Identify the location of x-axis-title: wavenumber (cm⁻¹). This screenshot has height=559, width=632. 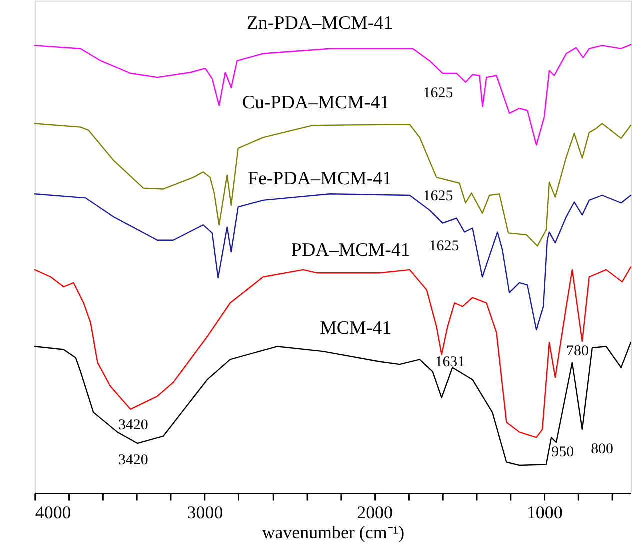
(333, 532).